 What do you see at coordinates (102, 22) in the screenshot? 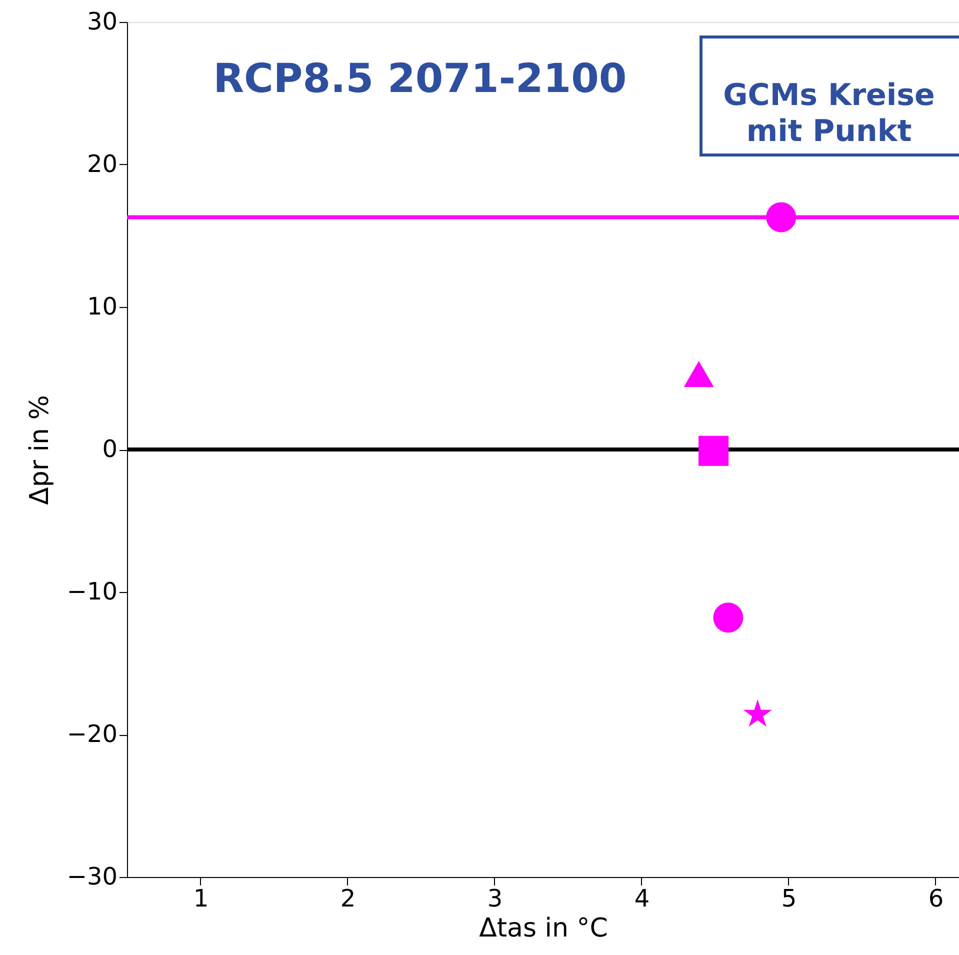
I see `y-tick-label: 30` at bounding box center [102, 22].